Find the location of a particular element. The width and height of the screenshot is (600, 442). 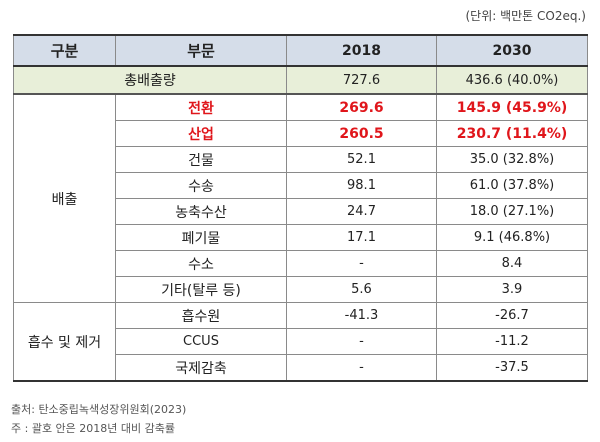

sector-cell: 농축수산 is located at coordinates (201, 211).